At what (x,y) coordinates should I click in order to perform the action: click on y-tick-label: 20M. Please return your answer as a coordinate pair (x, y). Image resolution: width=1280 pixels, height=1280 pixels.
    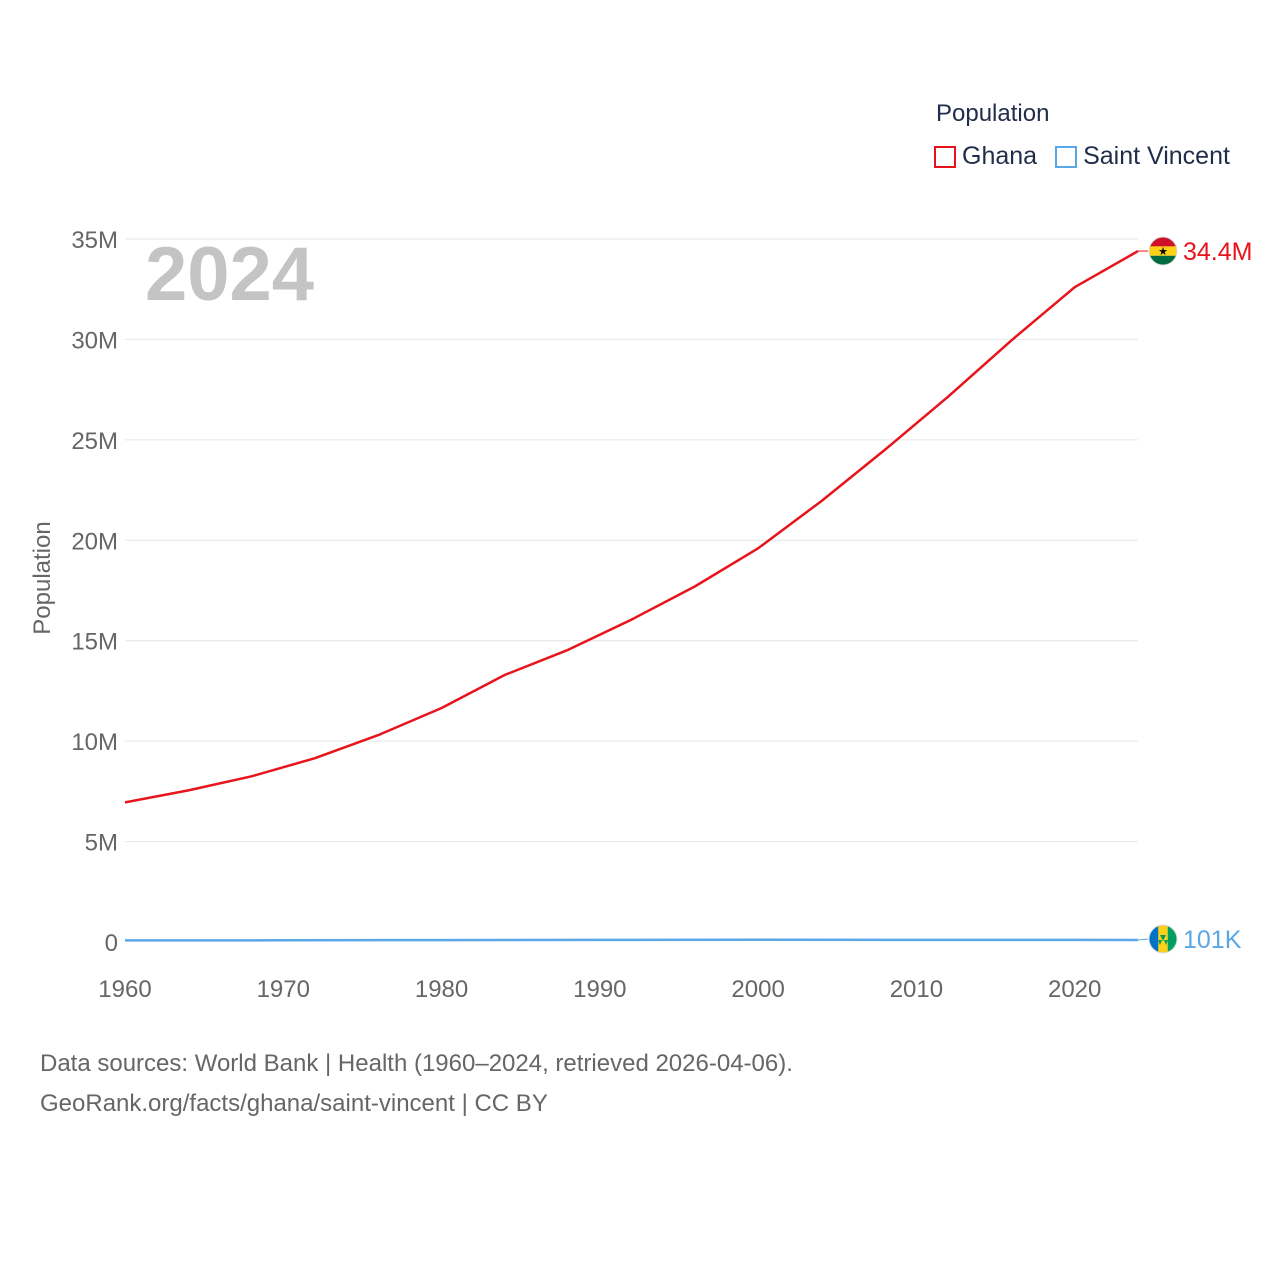
    Looking at the image, I should click on (94, 541).